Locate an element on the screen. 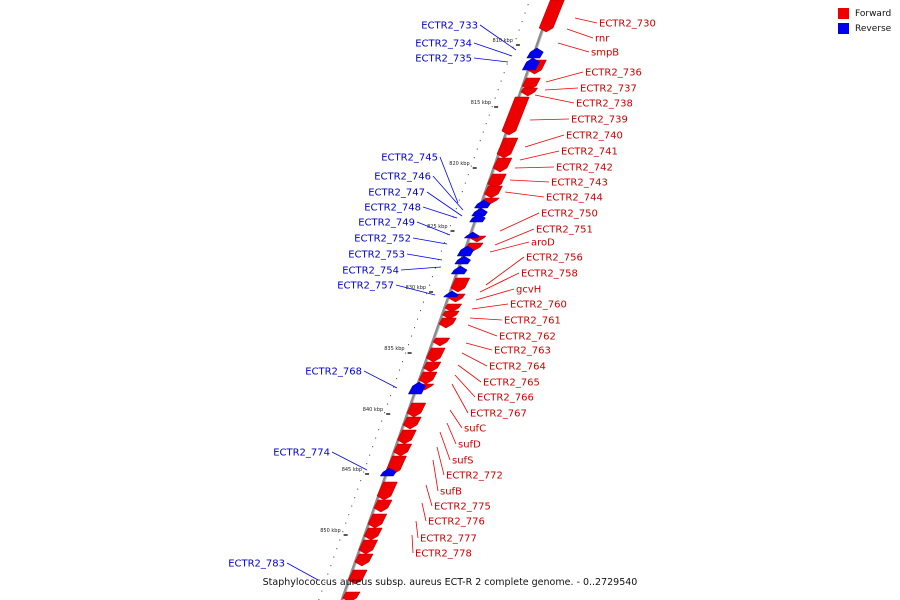 The image size is (900, 600). forward-gene-label: ECTR2_758 is located at coordinates (549, 274).